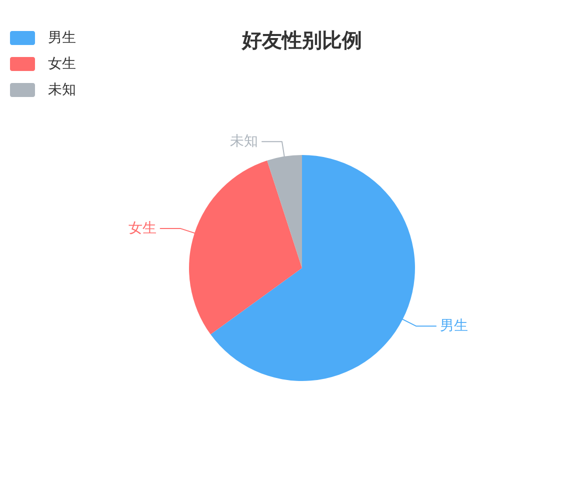 The image size is (569, 478). Describe the element at coordinates (244, 142) in the screenshot. I see `slice-label: 未知` at that location.